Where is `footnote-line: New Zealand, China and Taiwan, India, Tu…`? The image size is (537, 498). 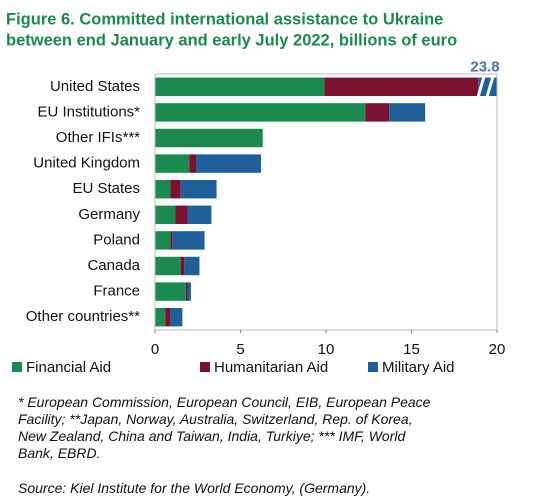 footnote-line: New Zealand, China and Taiwan, India, Tu… is located at coordinates (212, 436).